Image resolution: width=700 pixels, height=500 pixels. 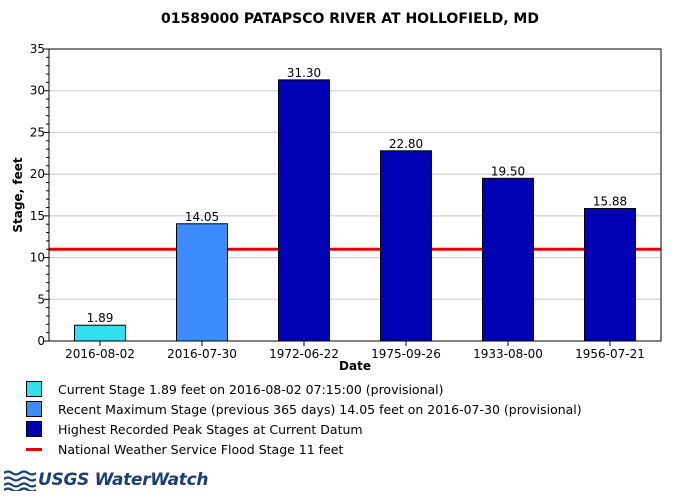 What do you see at coordinates (202, 217) in the screenshot?
I see `bar-value-label: 14.05` at bounding box center [202, 217].